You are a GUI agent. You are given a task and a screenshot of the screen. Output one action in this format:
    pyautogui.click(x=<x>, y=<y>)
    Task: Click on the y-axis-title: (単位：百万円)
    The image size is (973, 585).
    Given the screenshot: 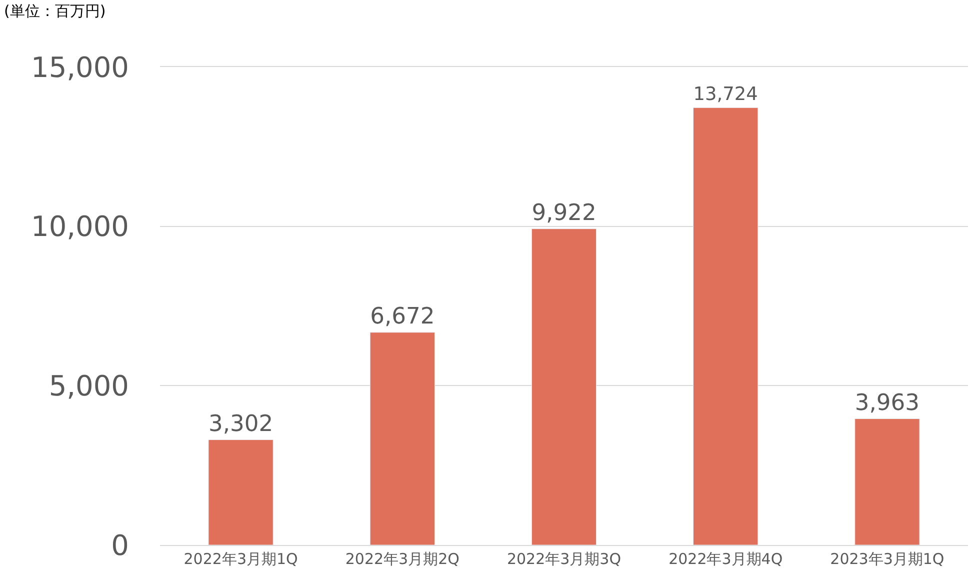 What is the action you would take?
    pyautogui.click(x=55, y=11)
    